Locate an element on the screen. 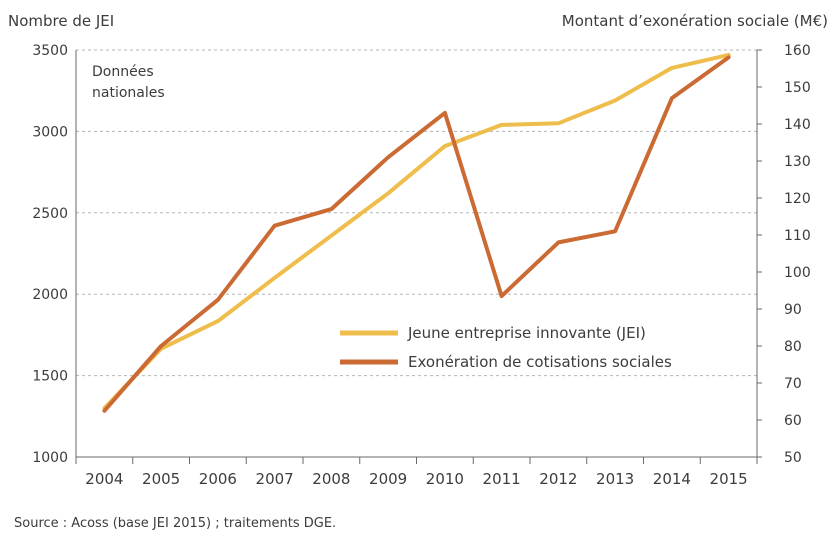  annotation-line-2: nationales is located at coordinates (128, 93).